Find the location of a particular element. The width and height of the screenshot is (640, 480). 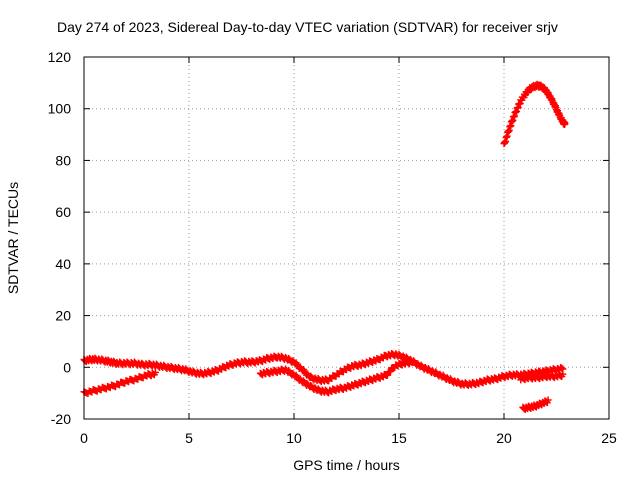

x-tick-label: 10 is located at coordinates (294, 438).